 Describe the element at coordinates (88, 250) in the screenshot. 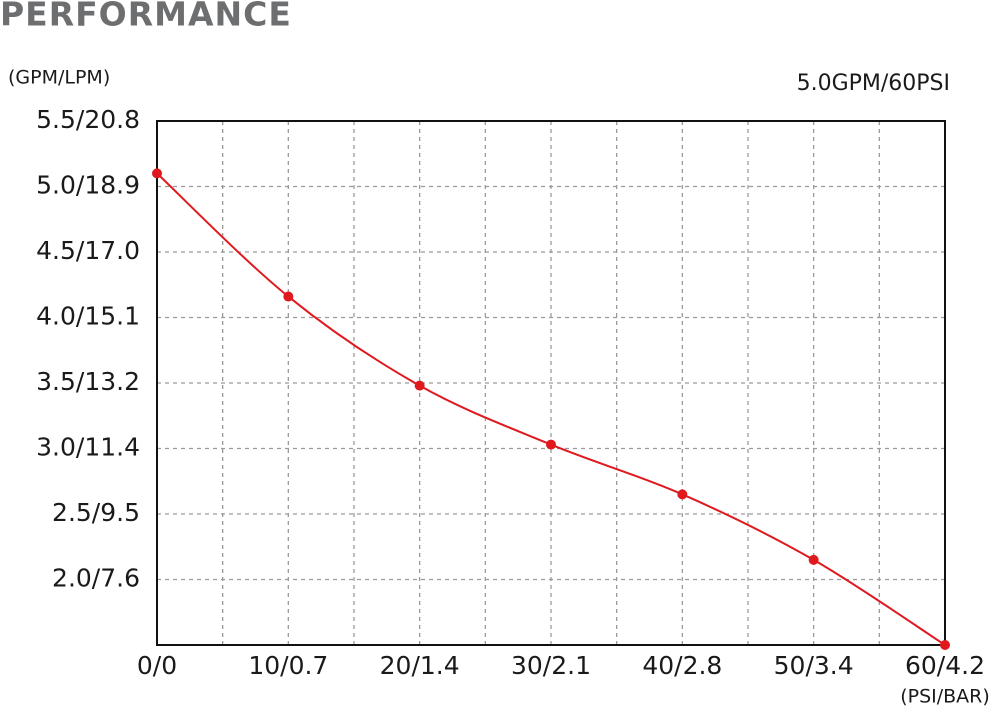

I see `y-tick-label: 4.5/17.0` at that location.